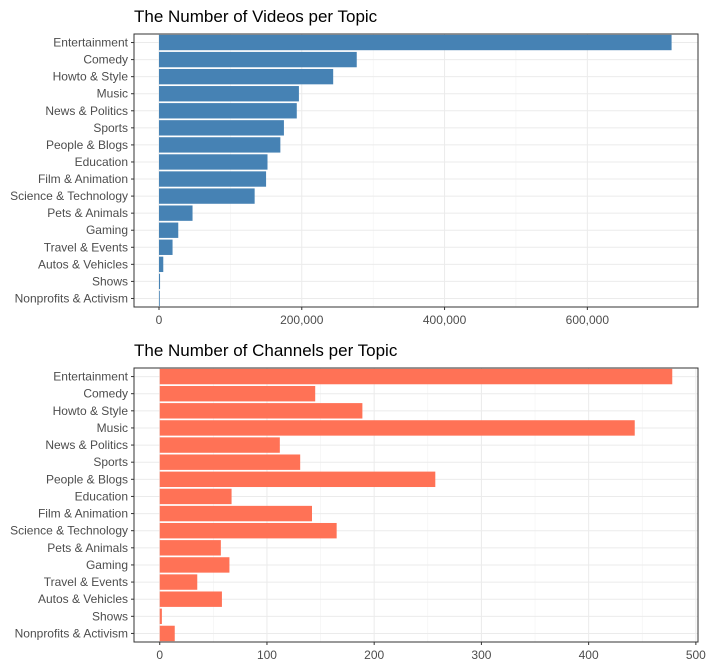  Describe the element at coordinates (589, 655) in the screenshot. I see `x-tick-label: 400` at that location.